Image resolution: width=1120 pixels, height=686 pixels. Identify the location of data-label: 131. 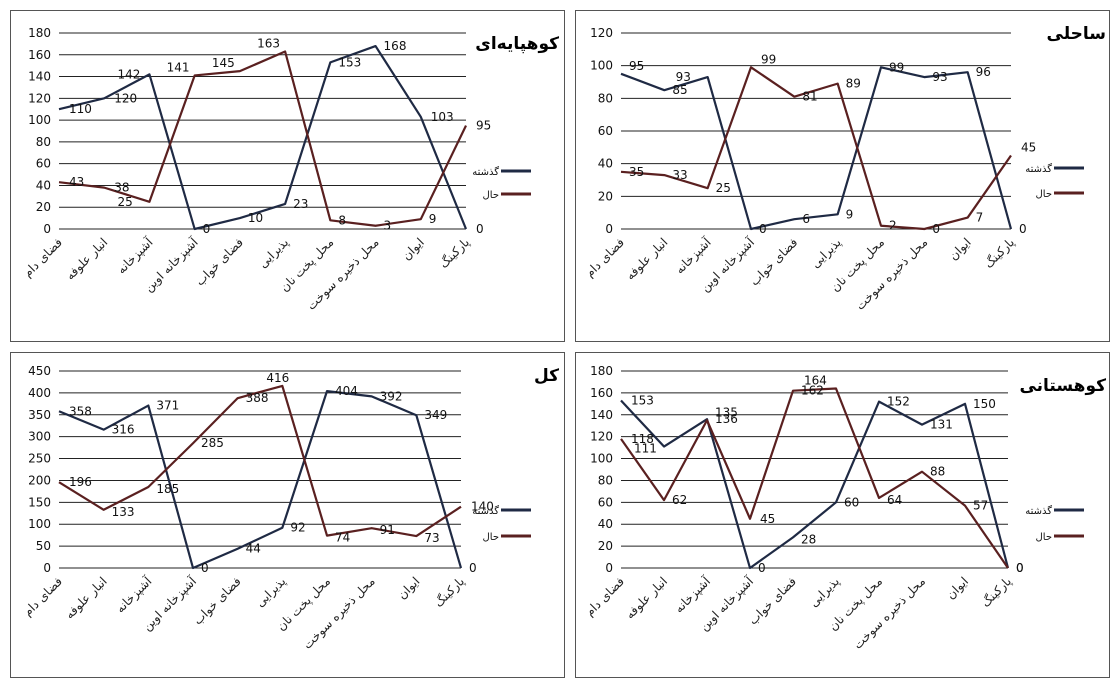
(941, 425).